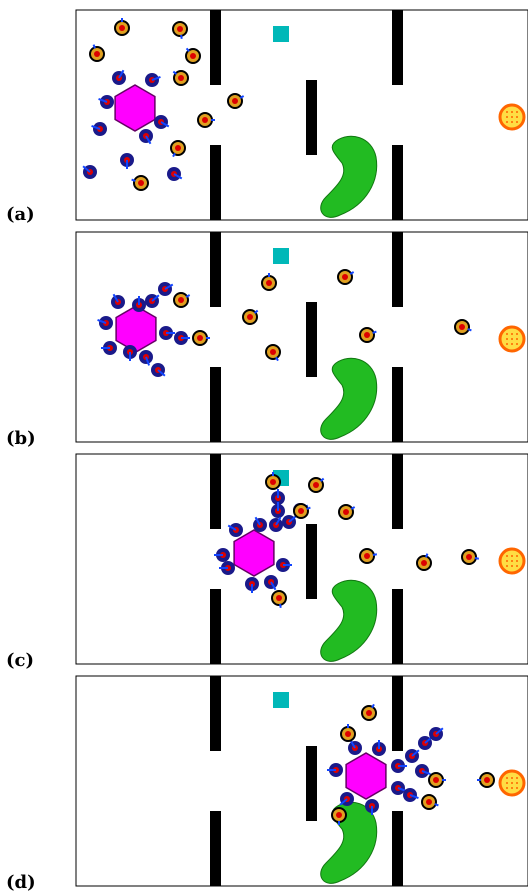 The image size is (528, 893). I want to click on panel-label-a: (a), so click(20, 214).